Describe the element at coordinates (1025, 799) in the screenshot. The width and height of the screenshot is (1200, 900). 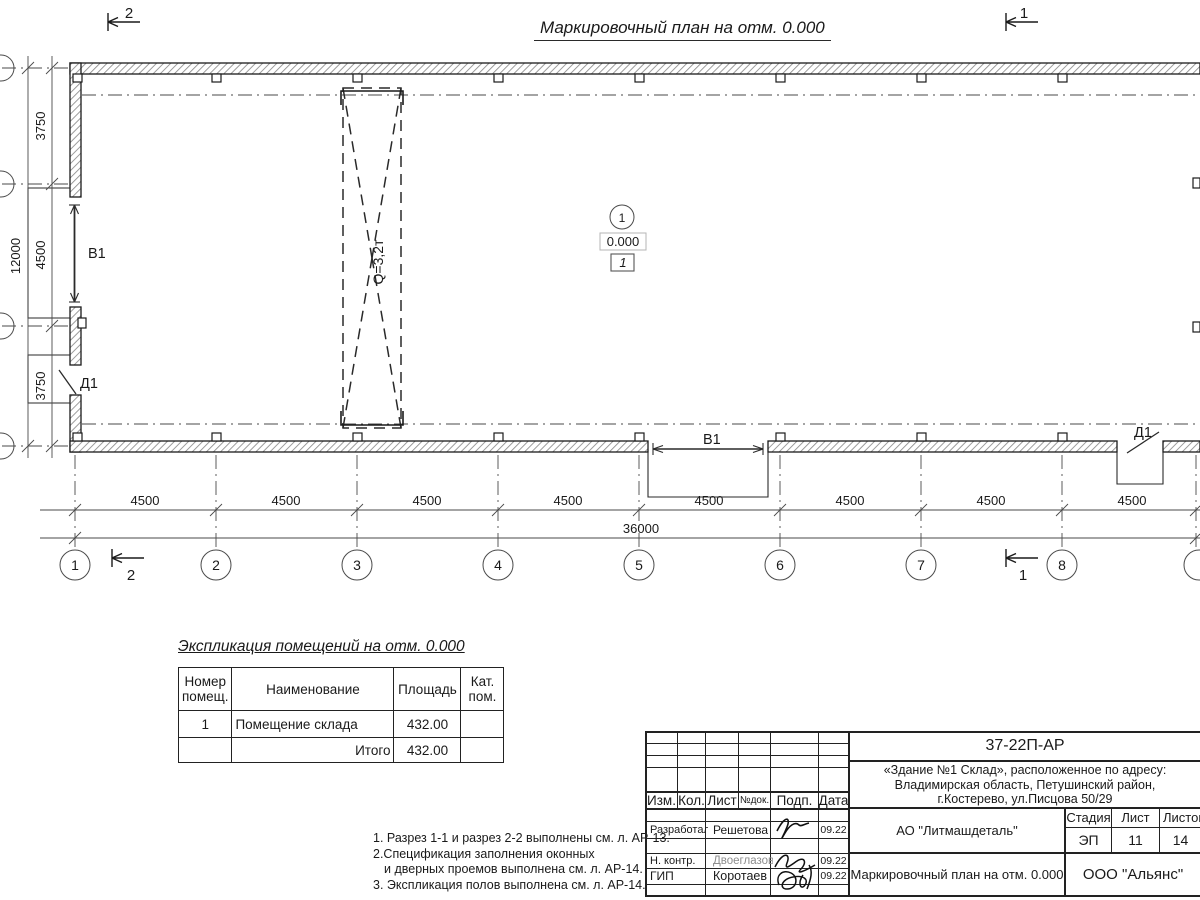
I see `address-line: г.Костерево, ул.Писцова 50/29` at that location.